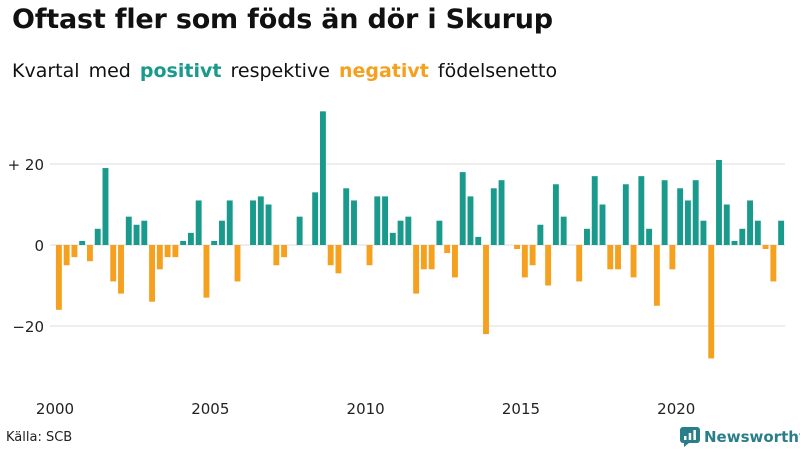 The width and height of the screenshot is (800, 450). What do you see at coordinates (55, 409) in the screenshot?
I see `x-tick-label: 2000` at bounding box center [55, 409].